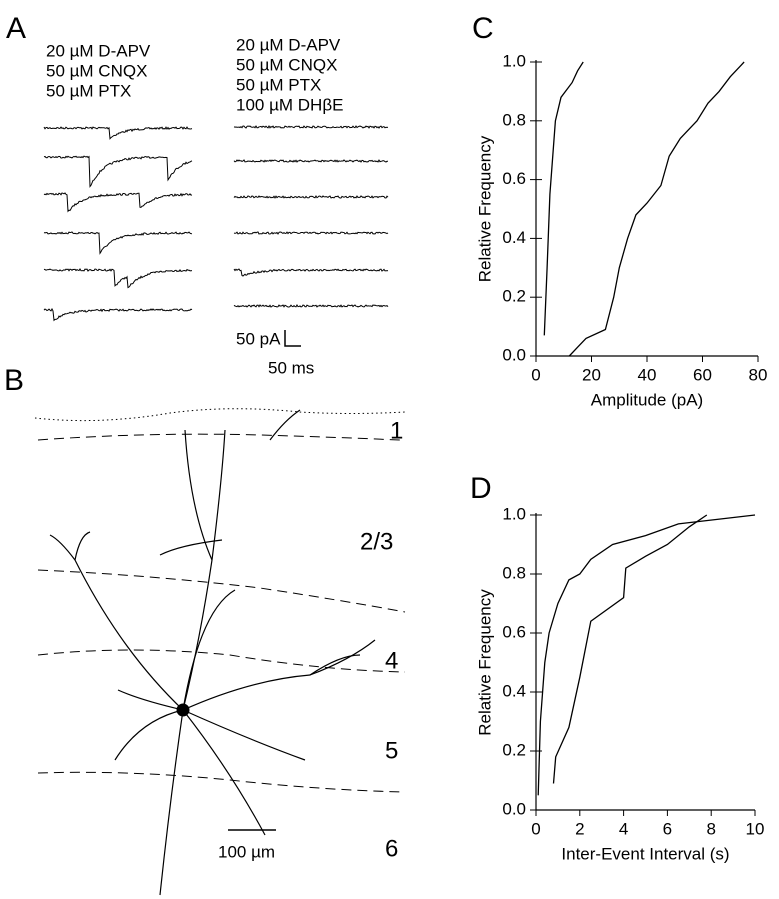  Describe the element at coordinates (220, 415) in the screenshot. I see `pia` at that location.